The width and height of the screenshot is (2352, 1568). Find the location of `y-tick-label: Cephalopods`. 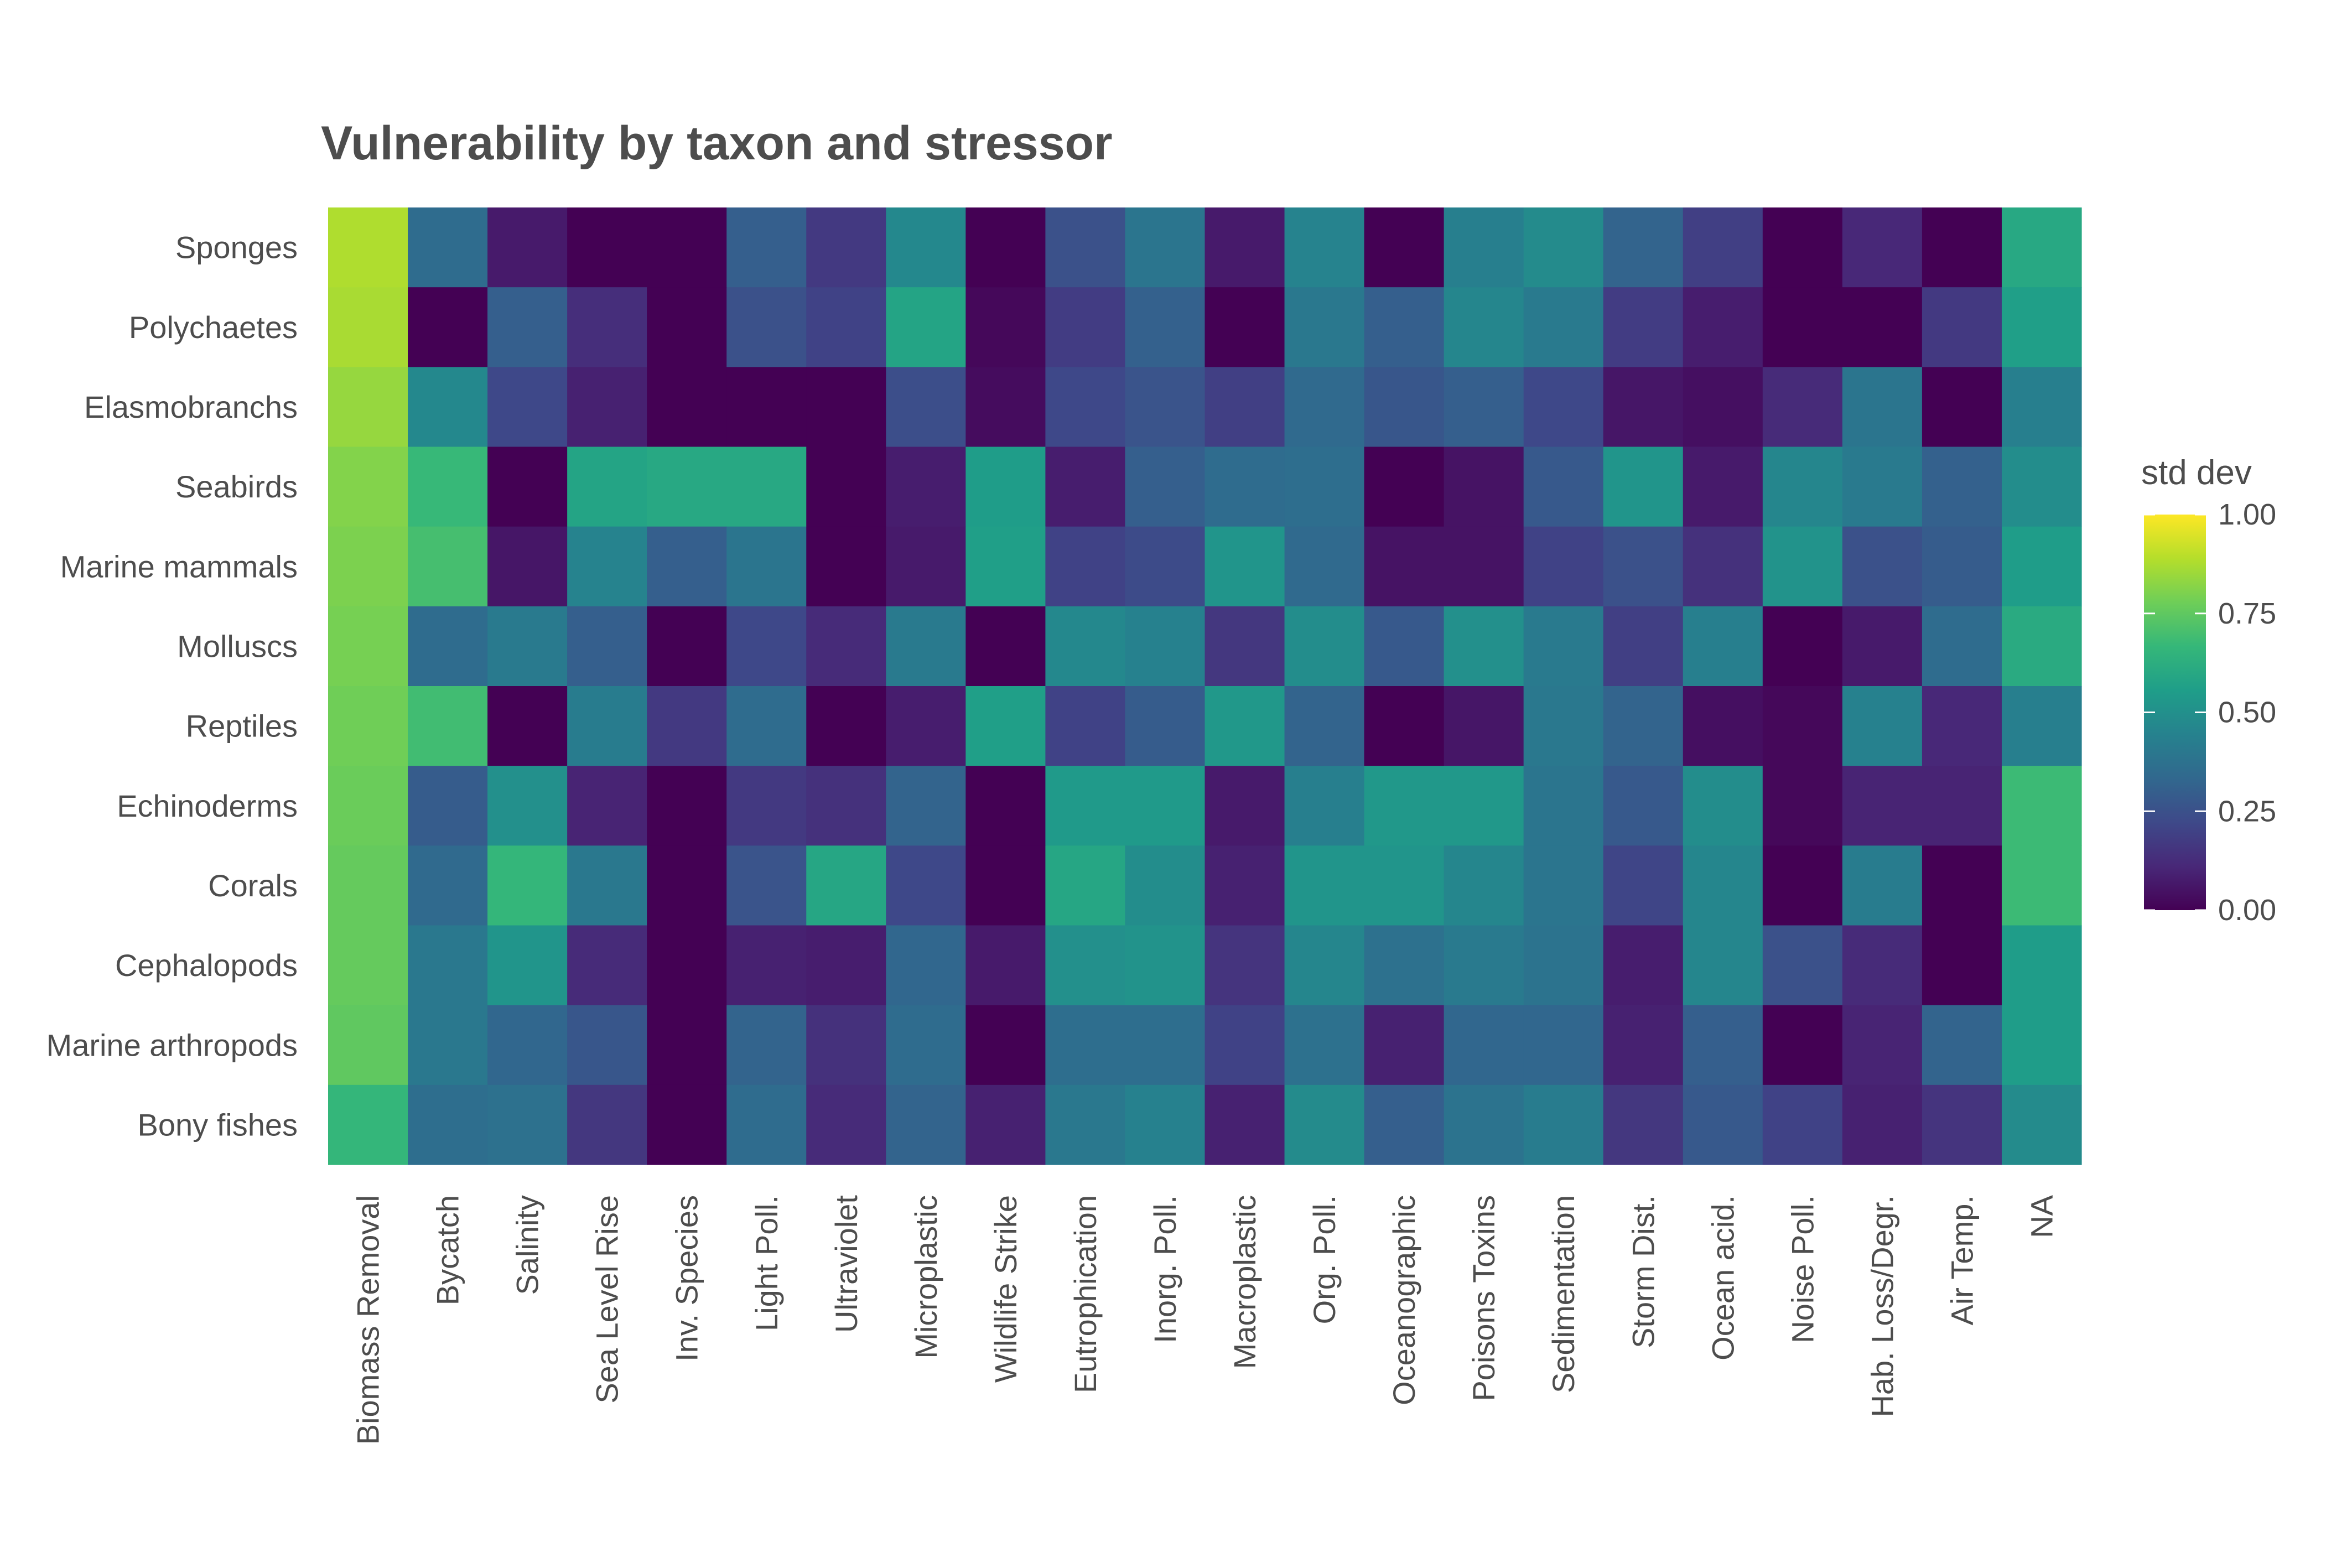

y-tick-label: Cephalopods is located at coordinates (206, 966).